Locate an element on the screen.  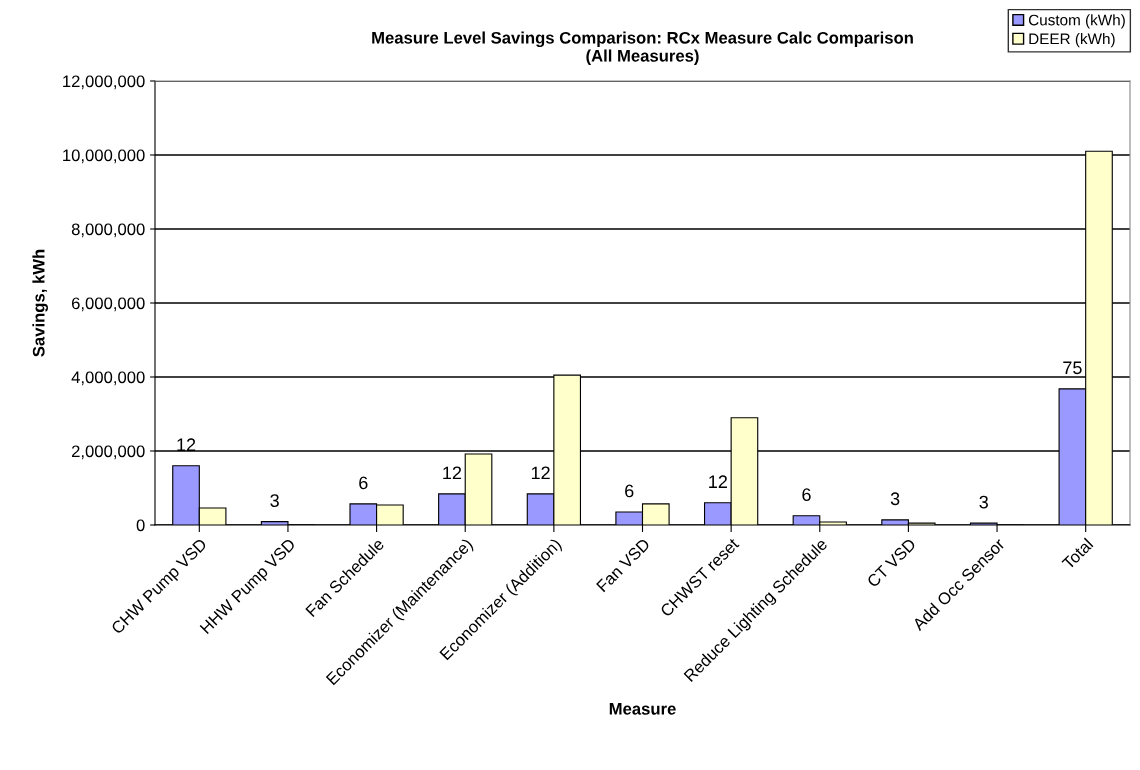
chart-title: Measure Level Savings Comparison: RCx Measure Calc Comparison (All Measures) is located at coordinates (642, 48).